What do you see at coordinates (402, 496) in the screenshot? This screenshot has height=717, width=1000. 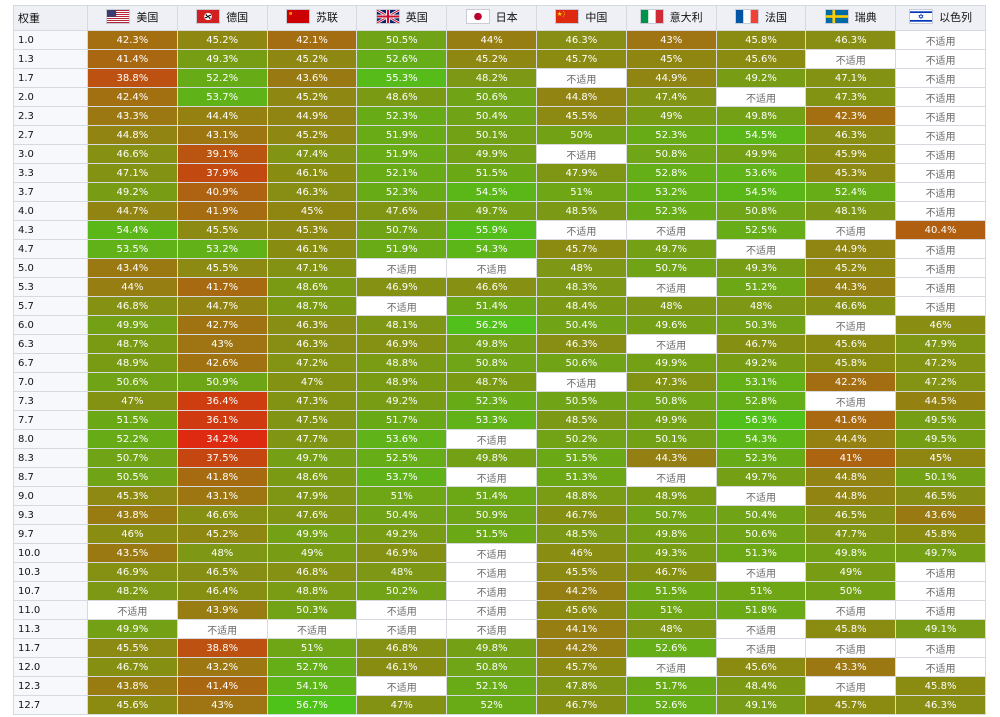 I see `win-rate-cell: 51%` at bounding box center [402, 496].